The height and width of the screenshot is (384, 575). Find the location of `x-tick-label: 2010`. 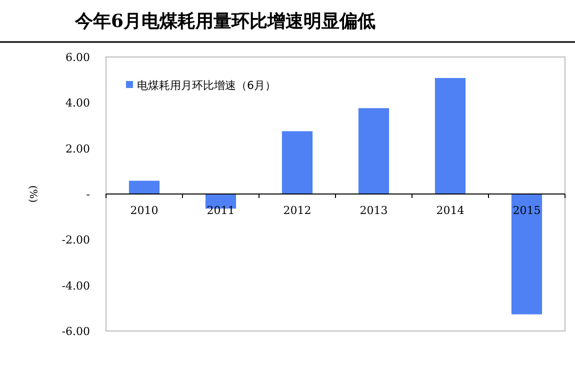

x-tick-label: 2010 is located at coordinates (144, 210).